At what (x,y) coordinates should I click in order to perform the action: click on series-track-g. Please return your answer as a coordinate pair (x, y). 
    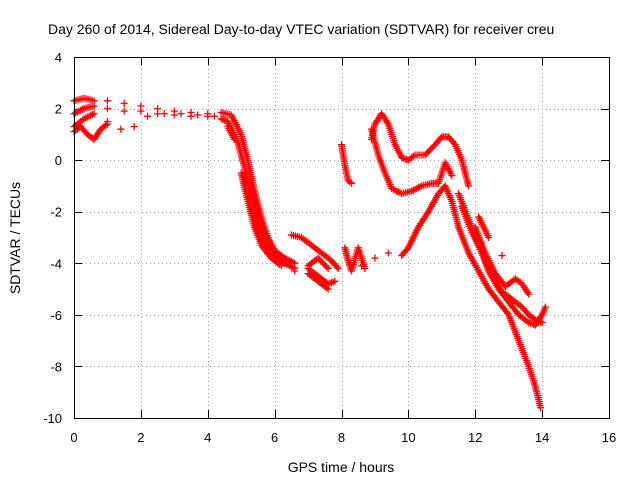
    Looking at the image, I should click on (437, 185).